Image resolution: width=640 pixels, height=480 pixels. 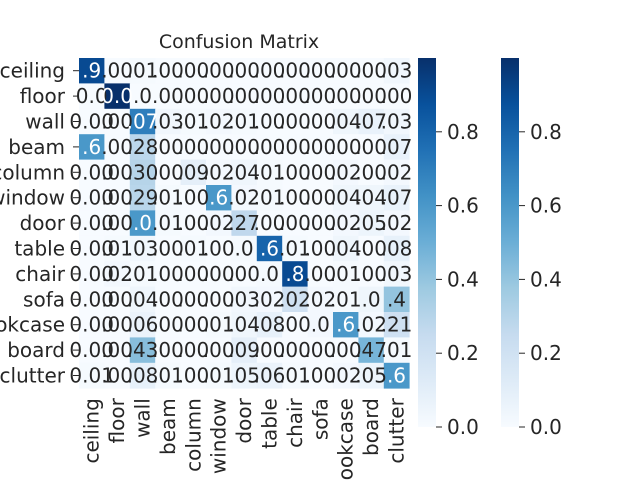 I want to click on colorbar-tick-label: 0.2, so click(x=546, y=353).